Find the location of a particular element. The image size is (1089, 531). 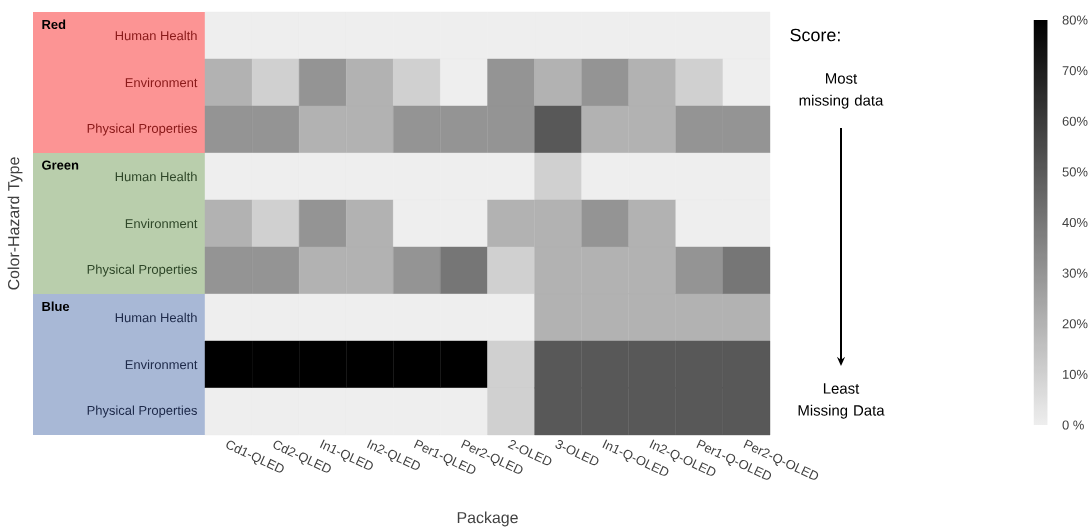

text: Red is located at coordinates (54, 24).